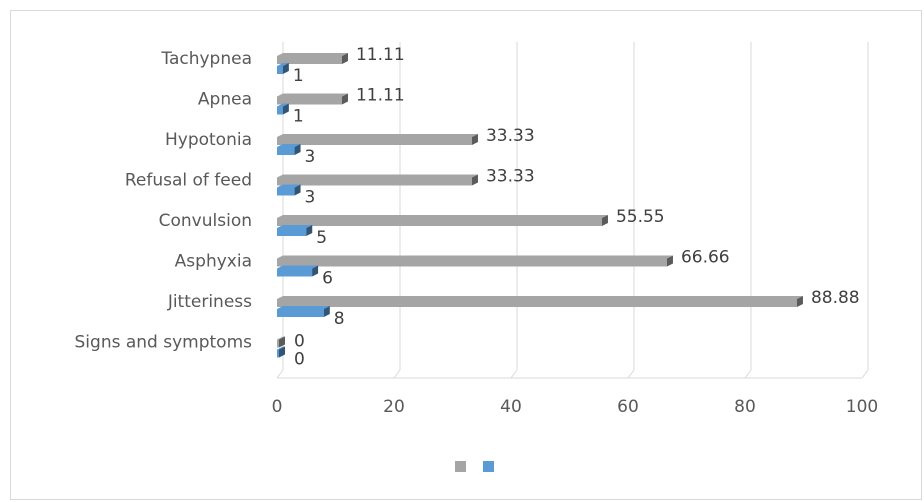 The height and width of the screenshot is (502, 924). I want to click on category-label: Tachypnea, so click(206, 59).